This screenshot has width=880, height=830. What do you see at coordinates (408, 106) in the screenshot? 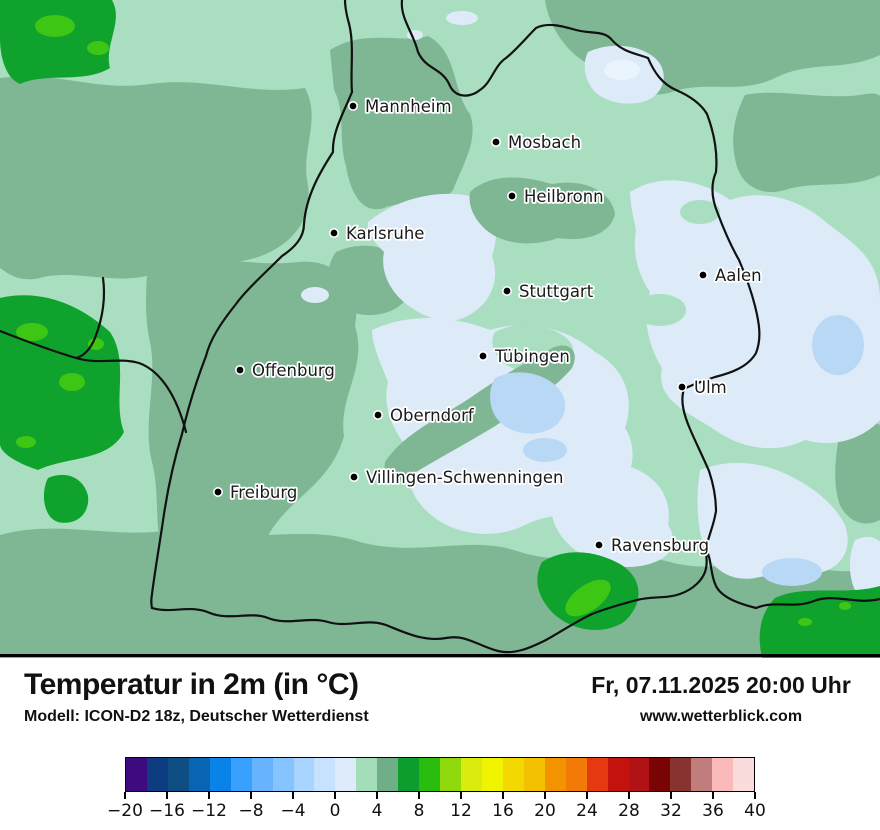
I see `city-label: Mannheim` at bounding box center [408, 106].